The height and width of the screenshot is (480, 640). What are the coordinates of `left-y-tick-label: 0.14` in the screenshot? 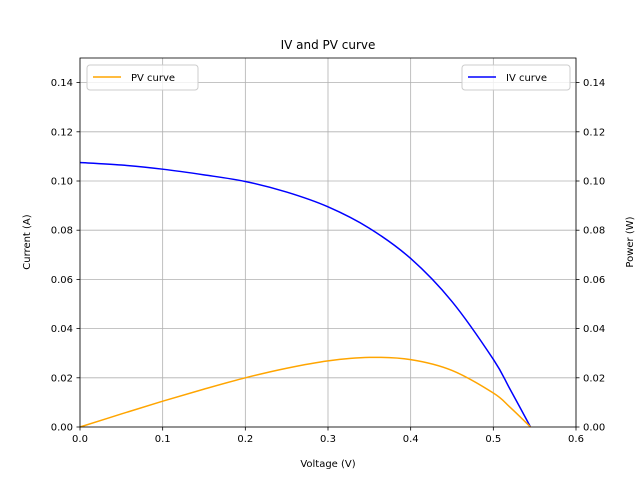 It's located at (62, 83).